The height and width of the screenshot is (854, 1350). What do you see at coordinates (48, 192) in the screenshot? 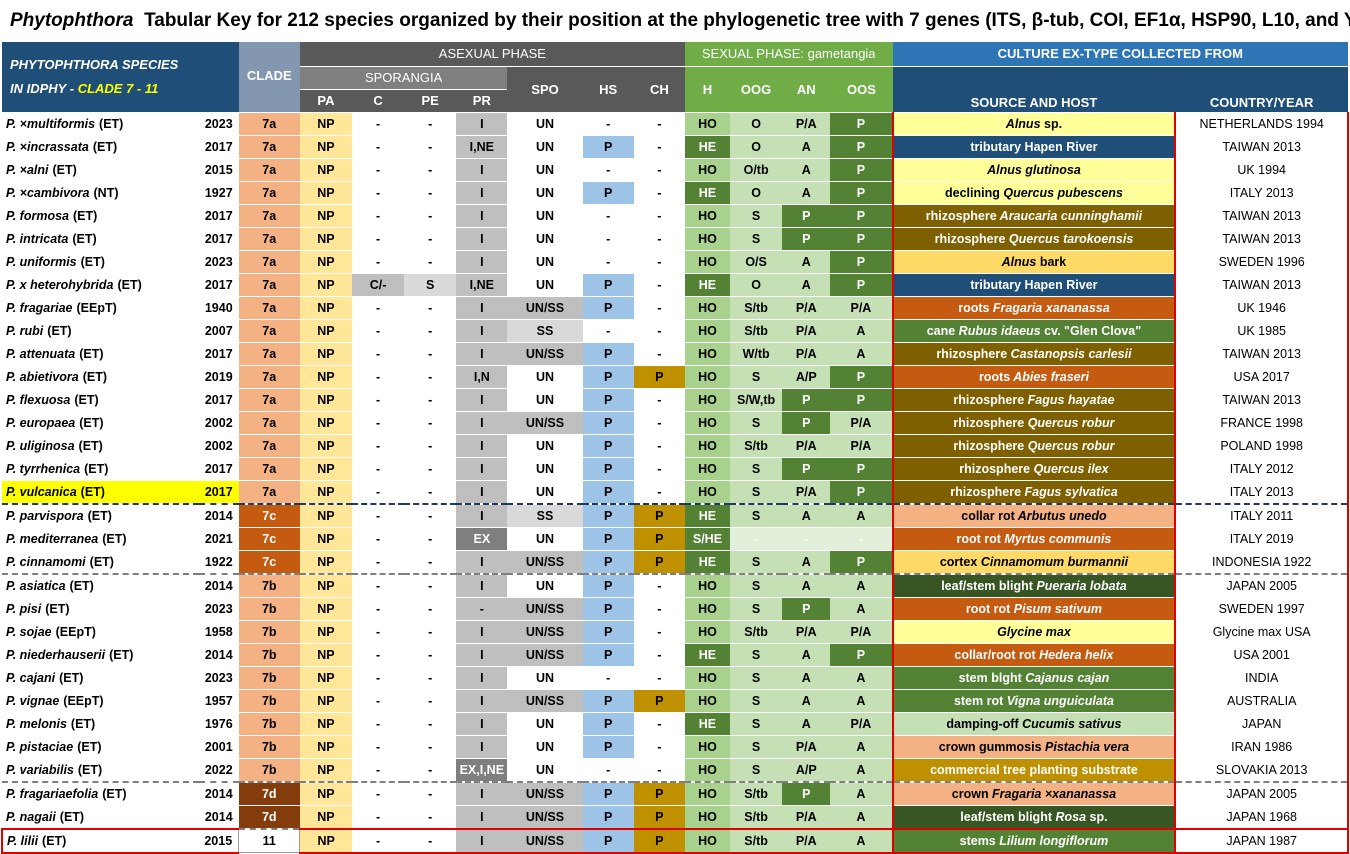
I see `species-binomial: P. ×cambivora` at bounding box center [48, 192].